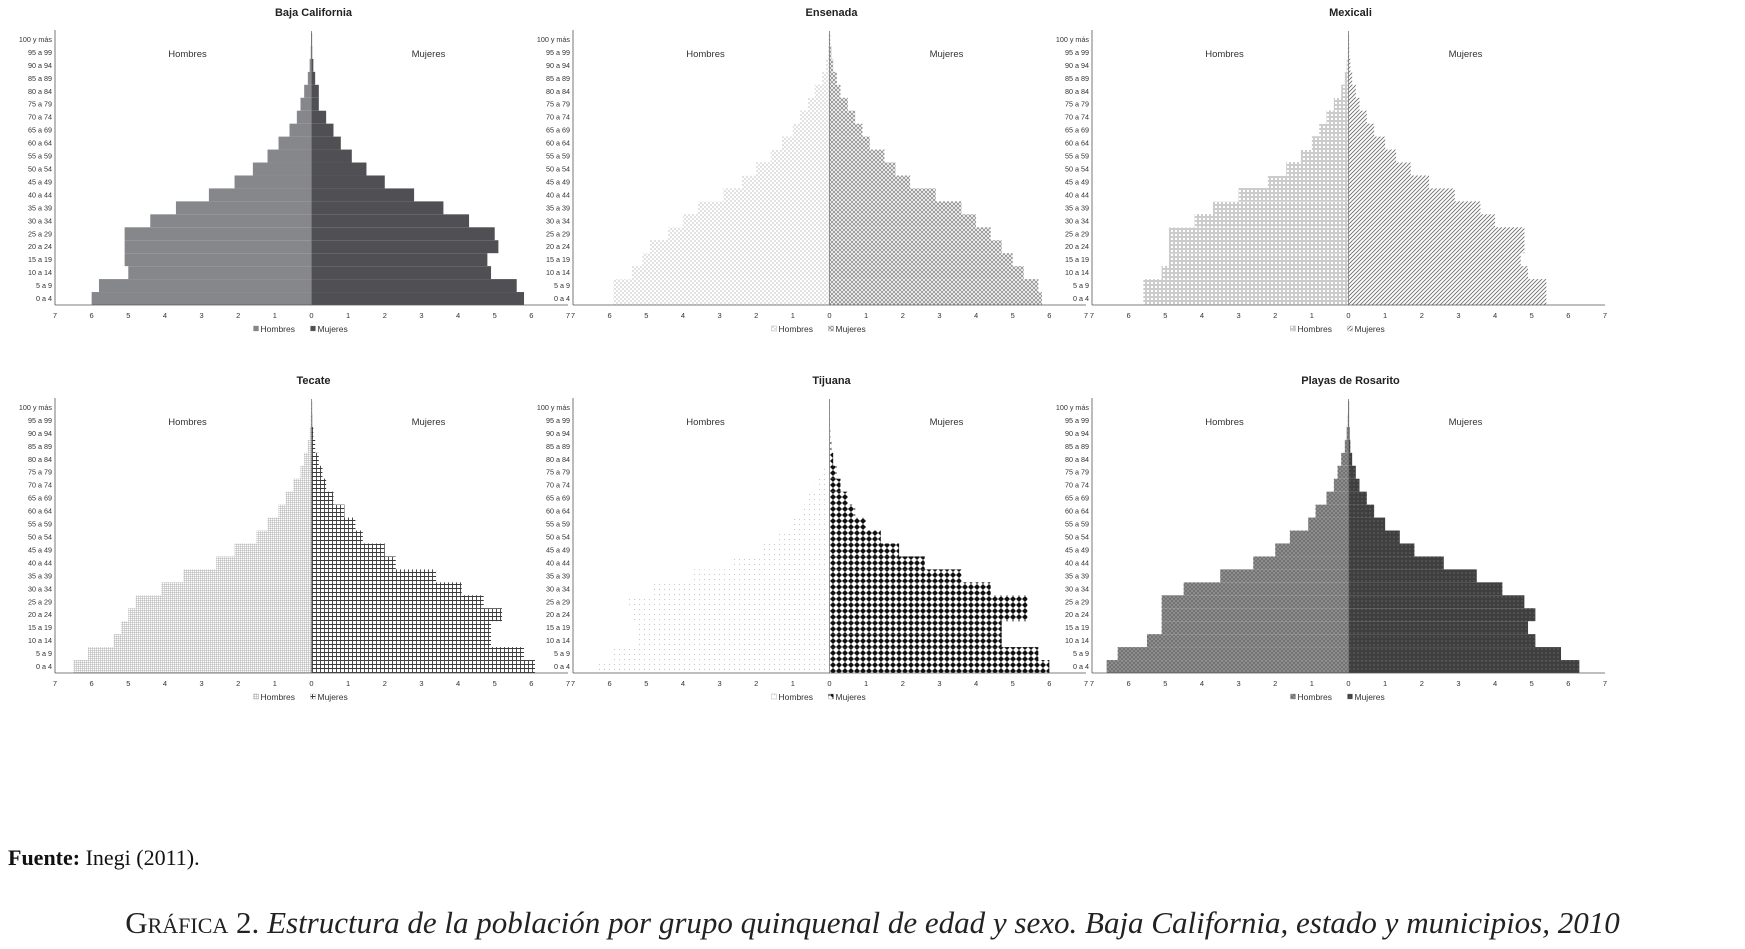 This screenshot has width=1745, height=949. What do you see at coordinates (796, 329) in the screenshot?
I see `legend-label: Hombres` at bounding box center [796, 329].